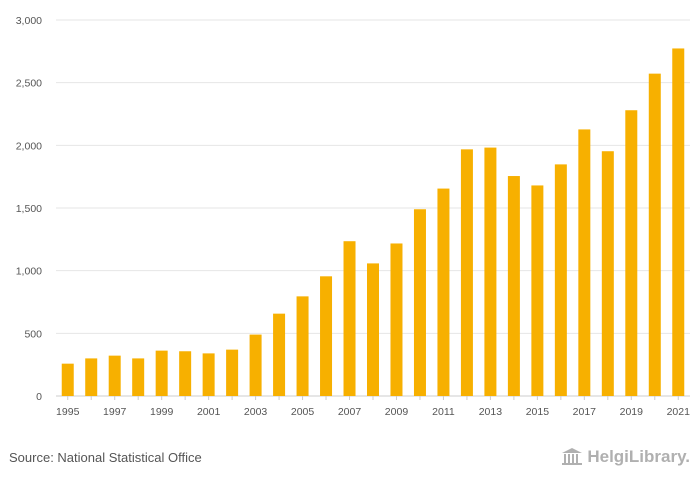  What do you see at coordinates (584, 262) in the screenshot?
I see `bar-2017` at bounding box center [584, 262].